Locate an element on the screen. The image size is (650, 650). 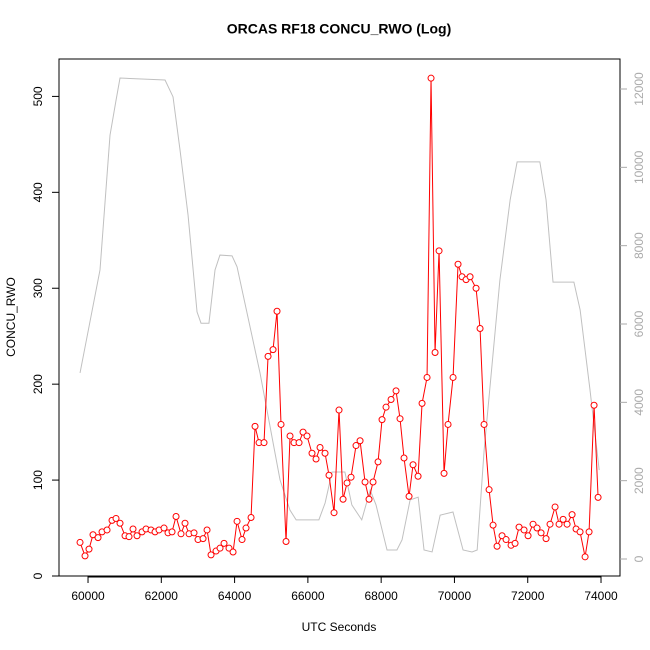
y-tick-label: 400 is located at coordinates (38, 192).